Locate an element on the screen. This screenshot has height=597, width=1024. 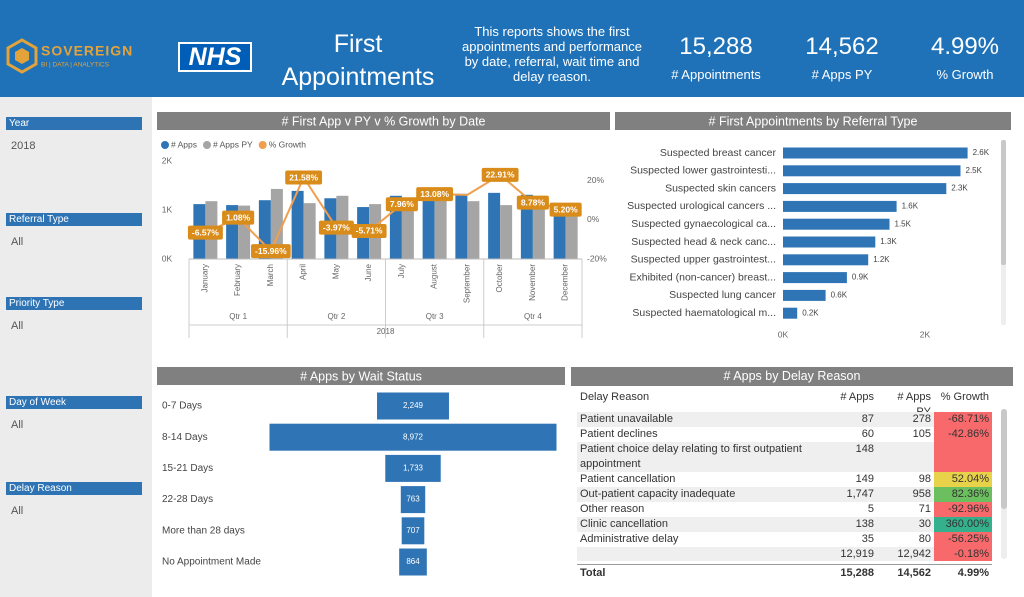
legend-marker is located at coordinates (165, 145).